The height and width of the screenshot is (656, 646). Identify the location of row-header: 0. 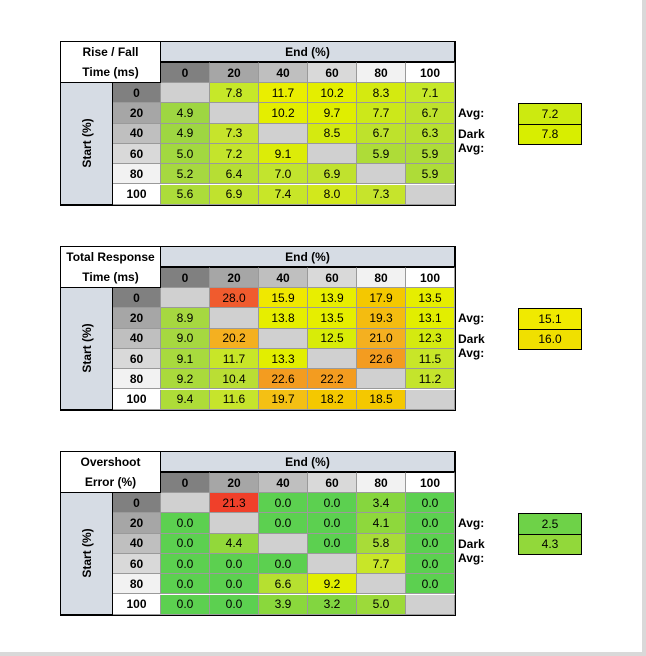
(137, 503).